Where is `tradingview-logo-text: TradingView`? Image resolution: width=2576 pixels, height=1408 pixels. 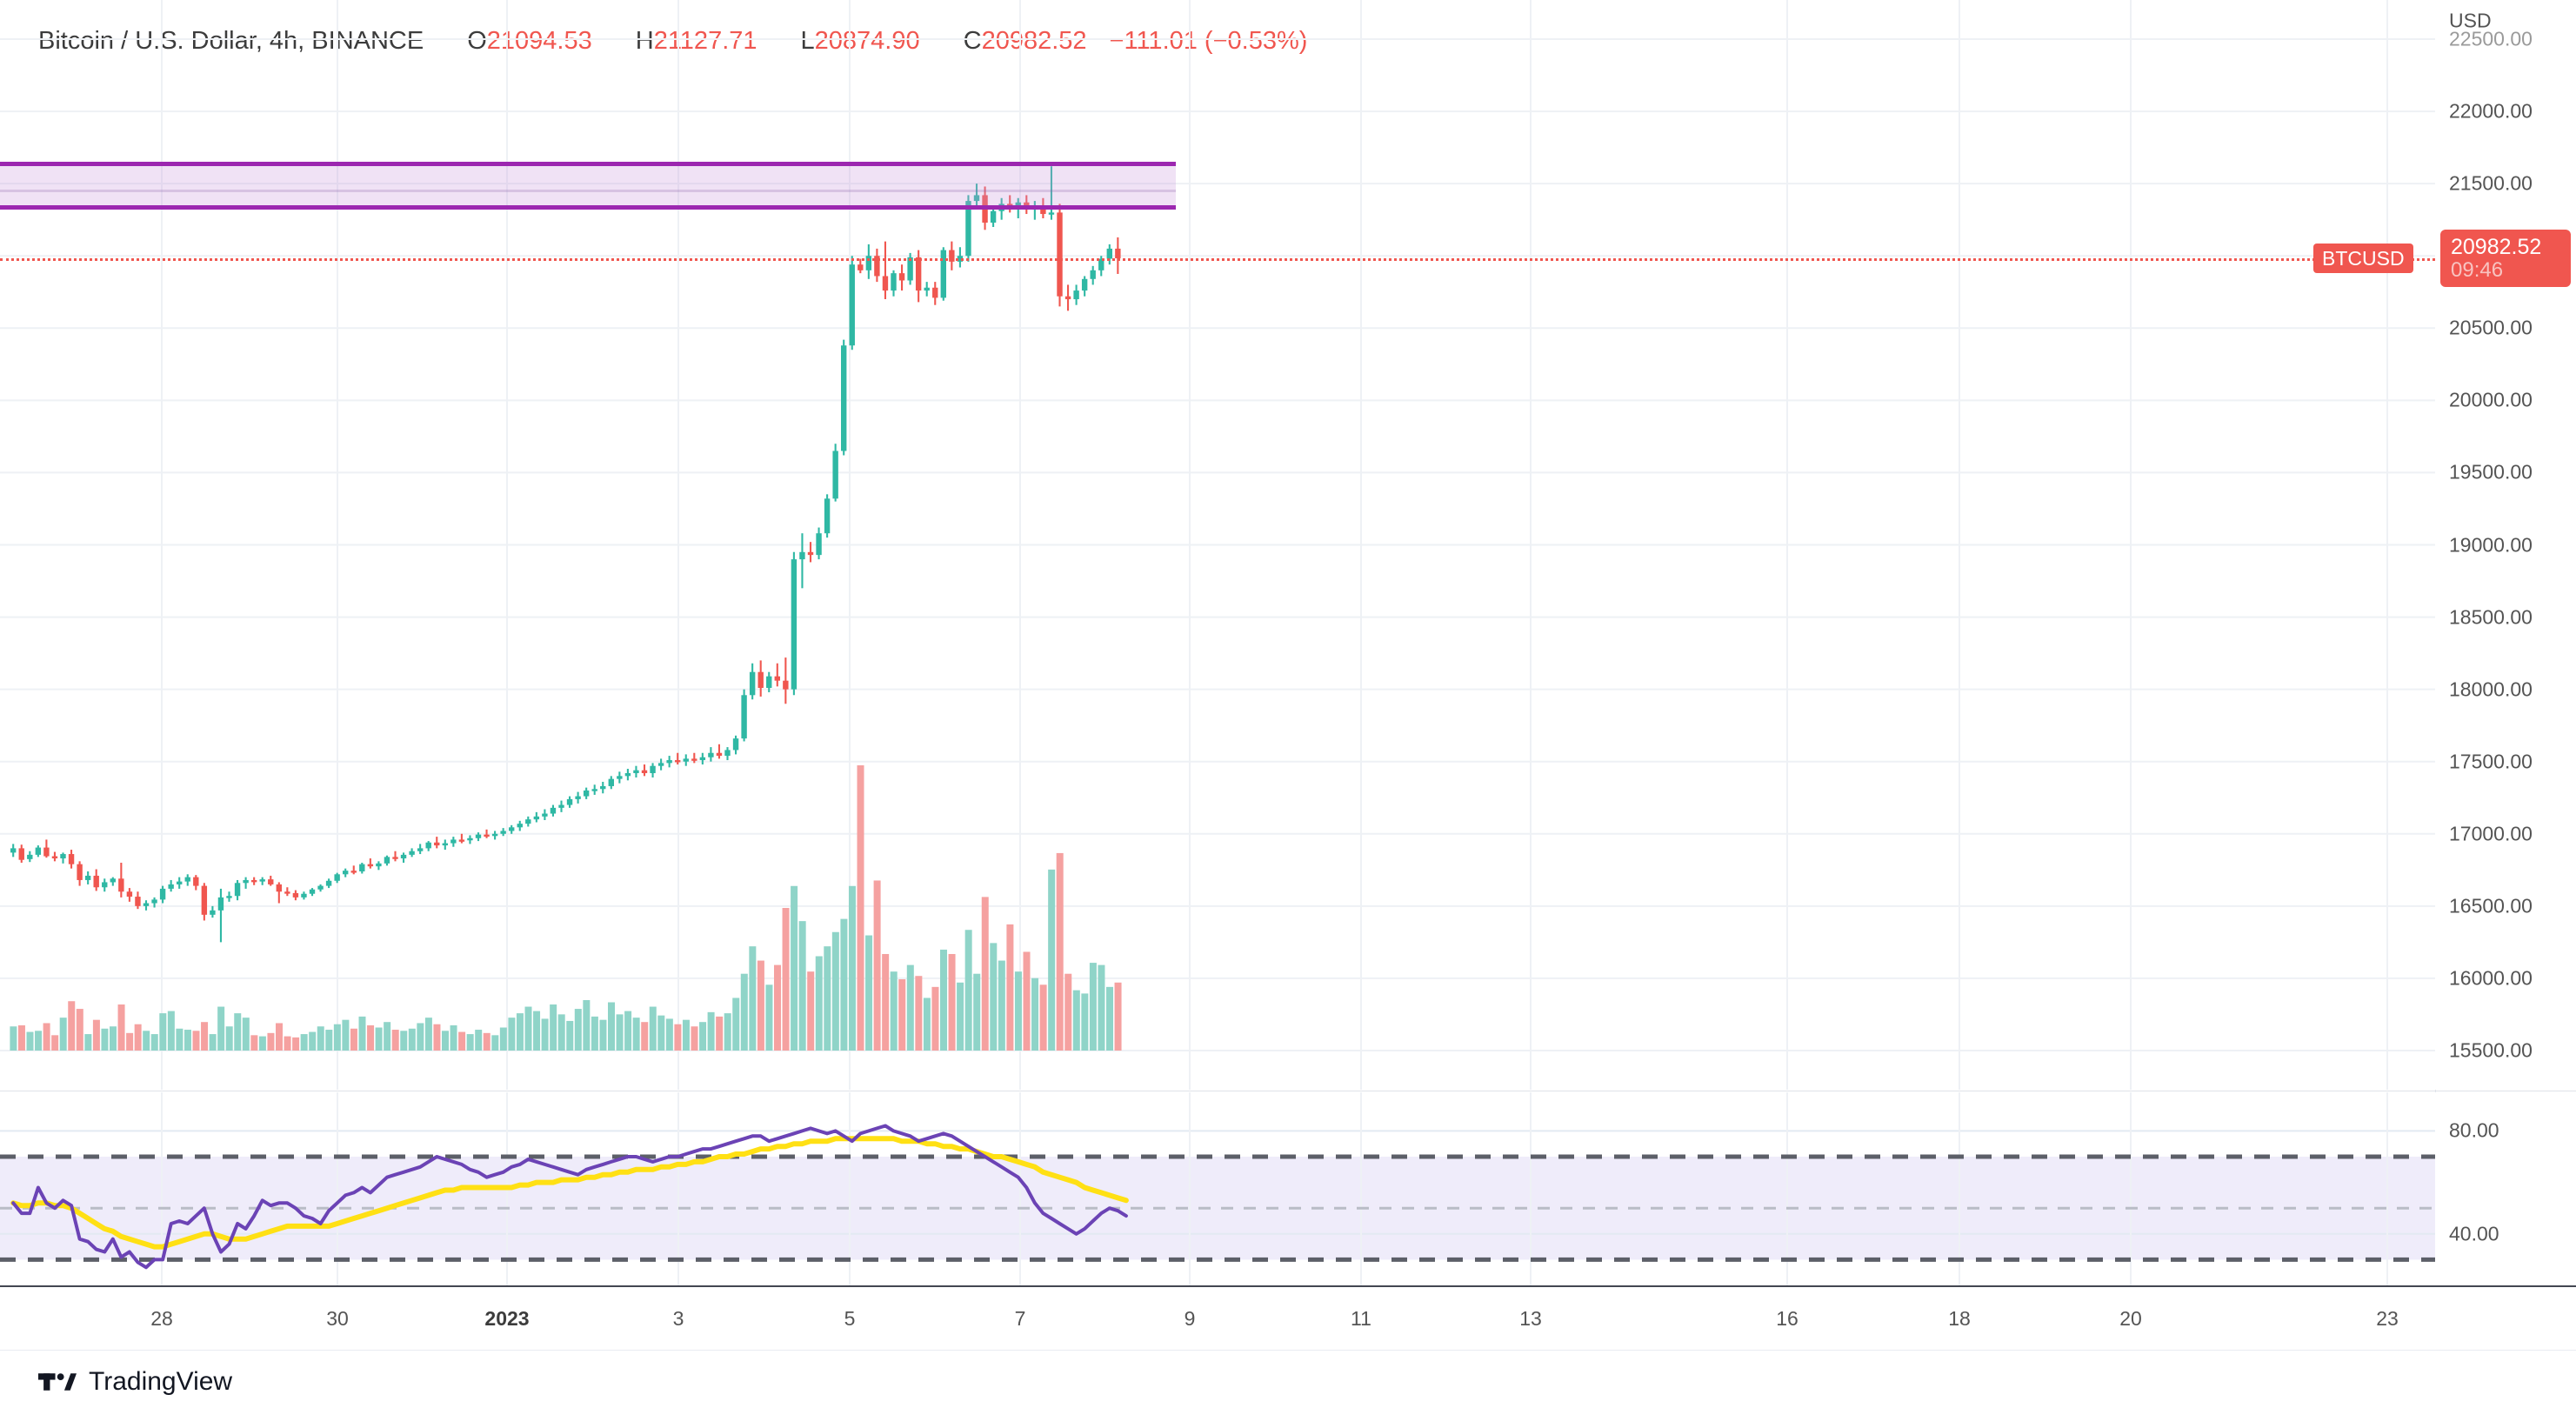
tradingview-logo-text: TradingView is located at coordinates (161, 1381).